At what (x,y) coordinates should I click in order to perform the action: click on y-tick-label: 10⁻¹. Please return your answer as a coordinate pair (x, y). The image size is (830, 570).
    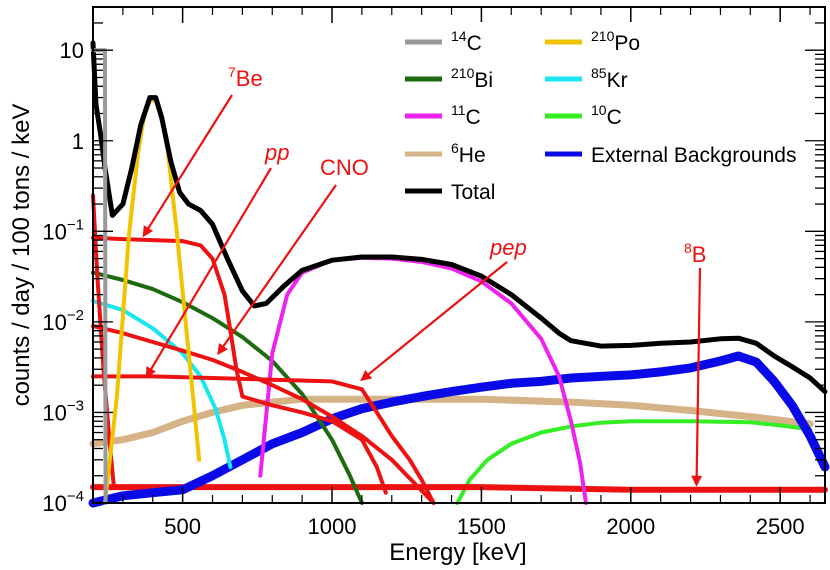
    Looking at the image, I should click on (63, 230).